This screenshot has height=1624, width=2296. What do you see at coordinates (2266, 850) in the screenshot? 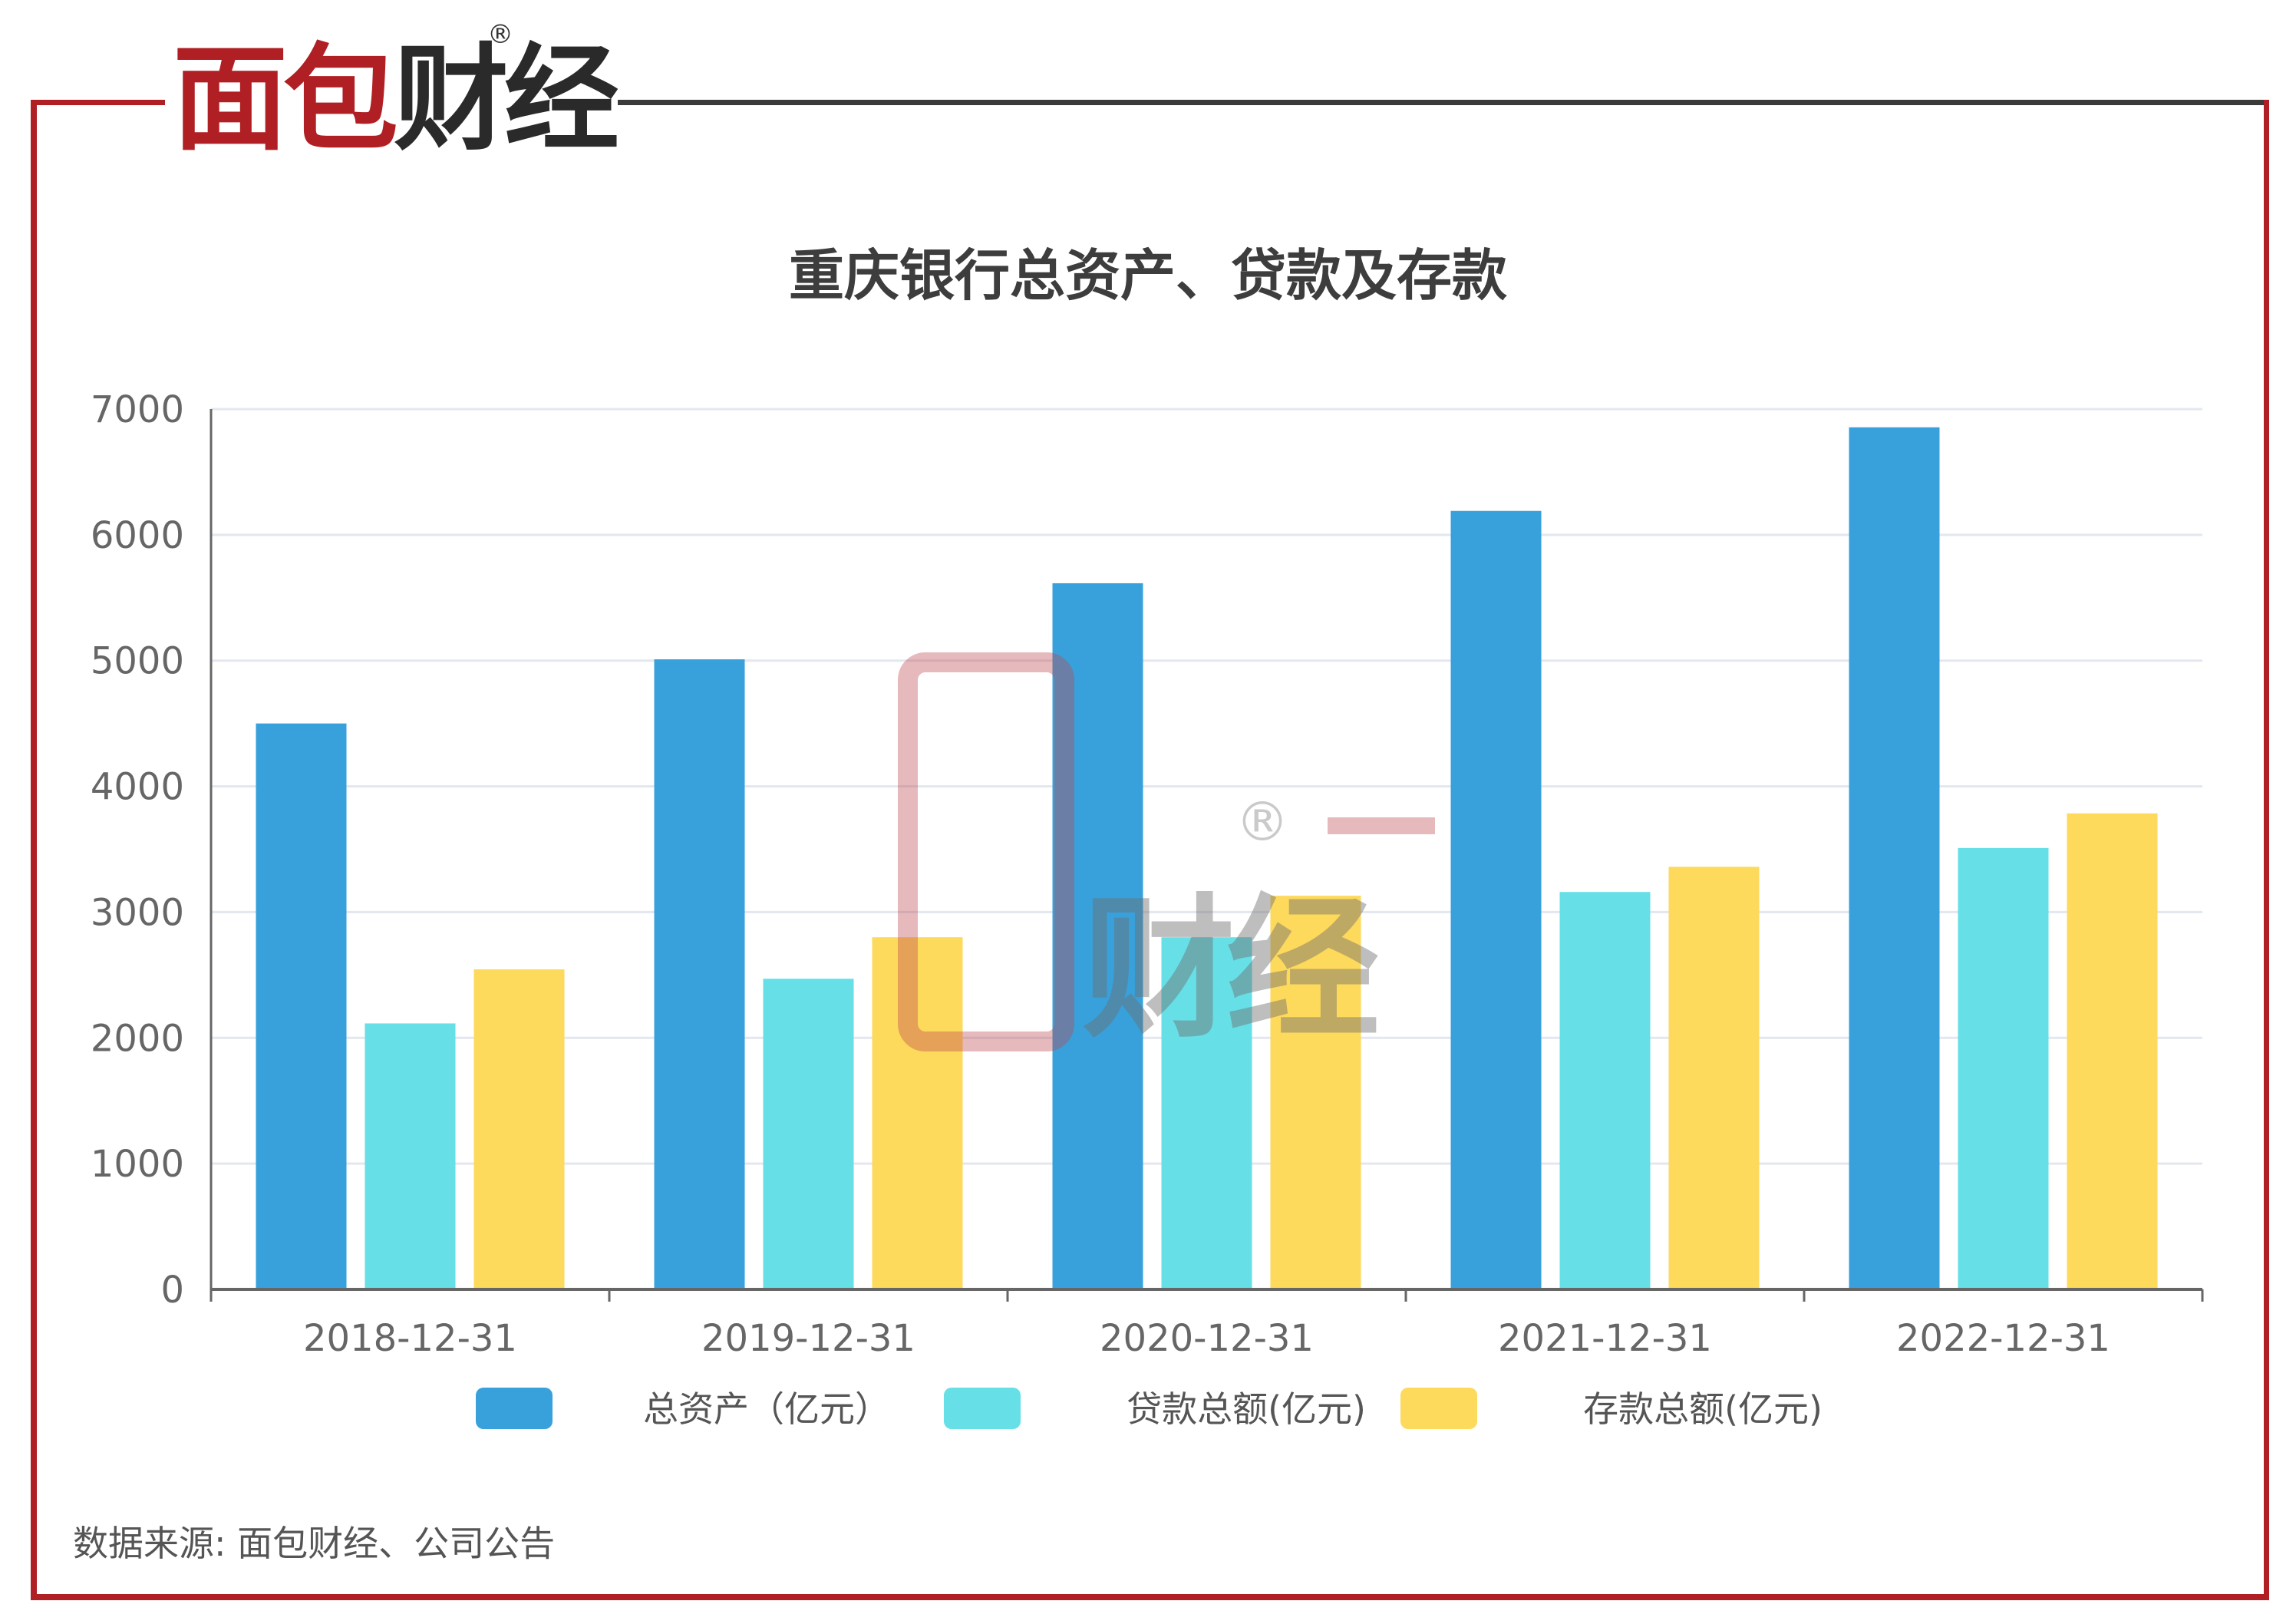
I see `frame-right-border` at bounding box center [2266, 850].